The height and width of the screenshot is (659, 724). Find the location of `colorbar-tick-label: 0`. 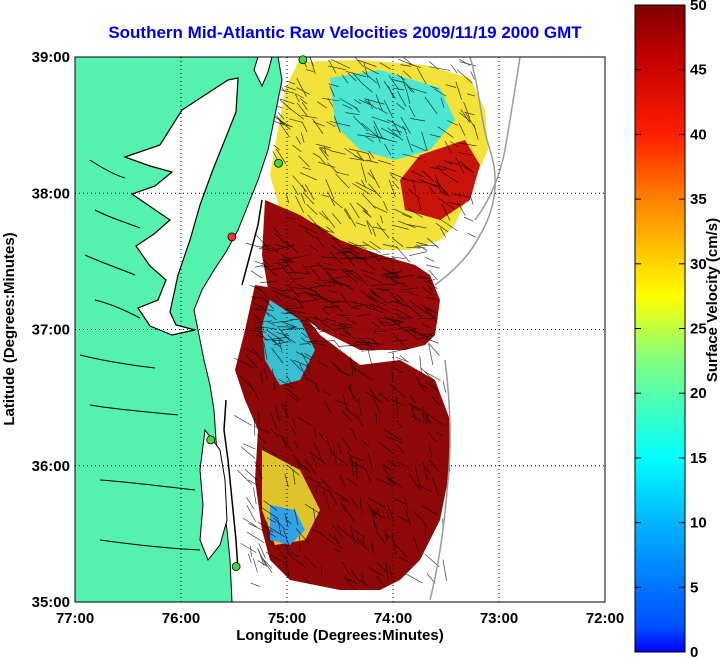

colorbar-tick-label: 0 is located at coordinates (694, 651).